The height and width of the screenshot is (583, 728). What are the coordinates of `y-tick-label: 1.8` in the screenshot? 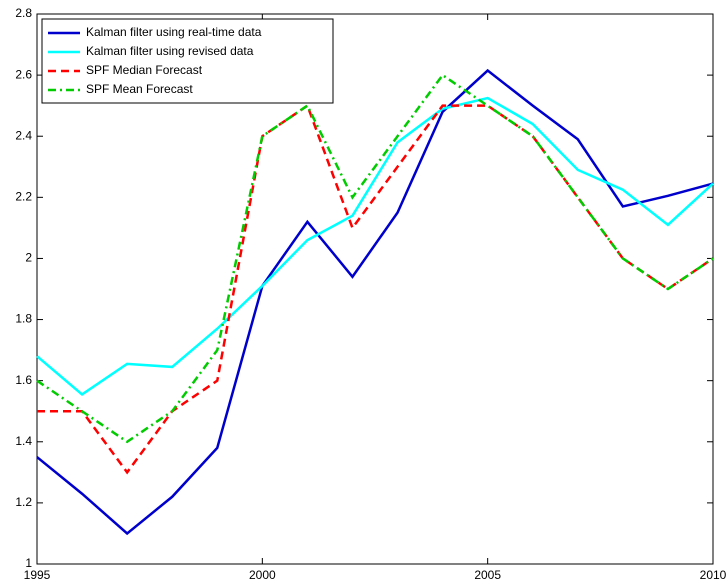 It's located at (23, 319).